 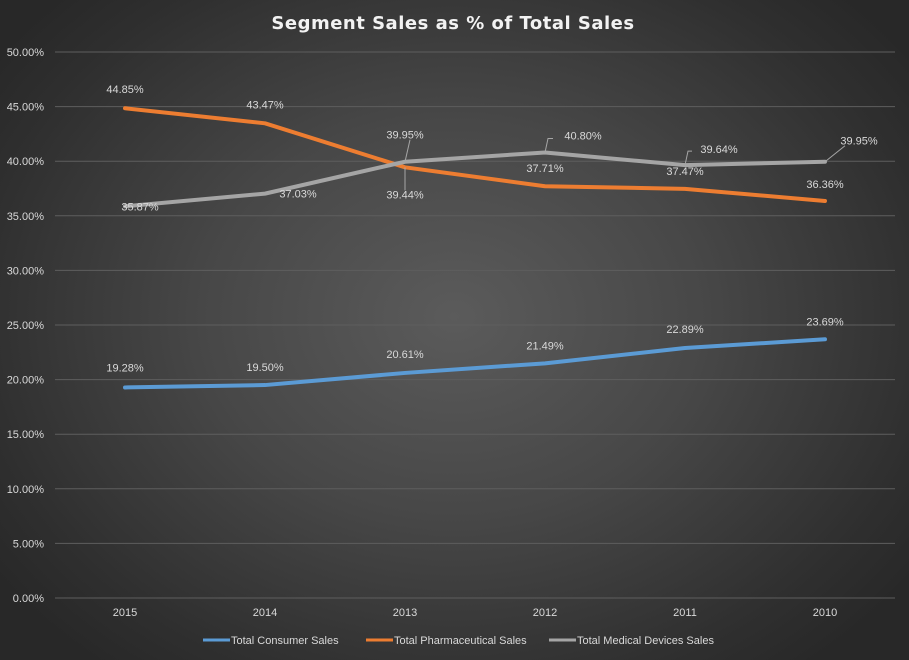 What do you see at coordinates (28, 544) in the screenshot?
I see `y-tick-label: 5.00%` at bounding box center [28, 544].